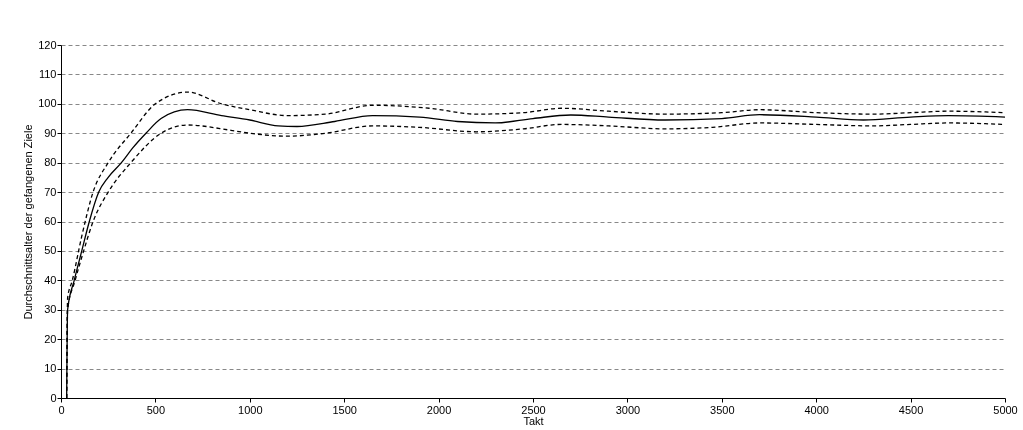 This screenshot has width=1023, height=430. I want to click on x-tick-label: 4000, so click(816, 409).